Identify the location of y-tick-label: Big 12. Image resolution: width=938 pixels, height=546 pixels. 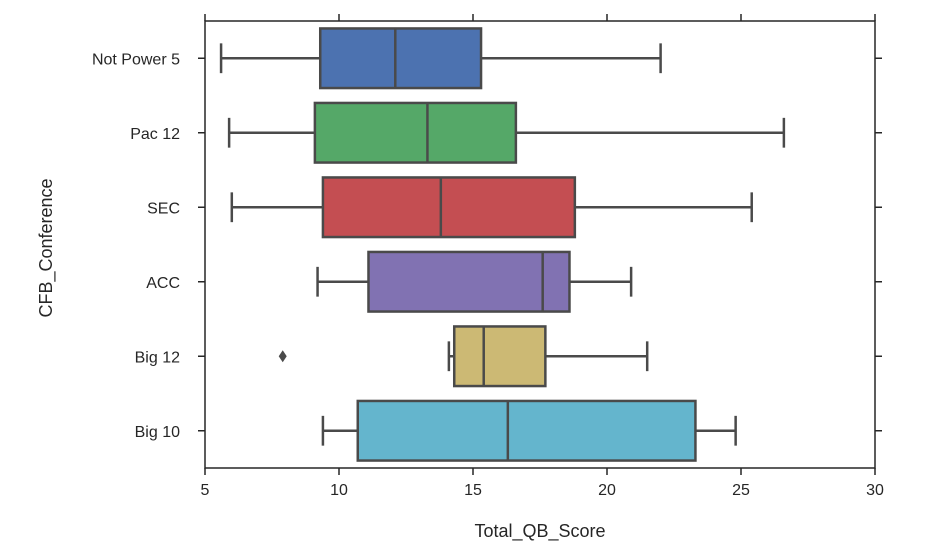
(157, 357).